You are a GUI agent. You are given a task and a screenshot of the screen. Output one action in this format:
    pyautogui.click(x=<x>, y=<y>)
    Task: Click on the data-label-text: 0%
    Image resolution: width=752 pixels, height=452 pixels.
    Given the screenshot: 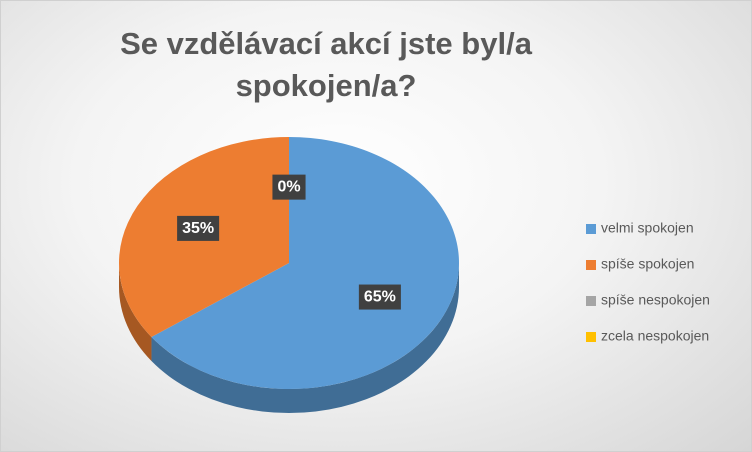 What is the action you would take?
    pyautogui.click(x=288, y=187)
    